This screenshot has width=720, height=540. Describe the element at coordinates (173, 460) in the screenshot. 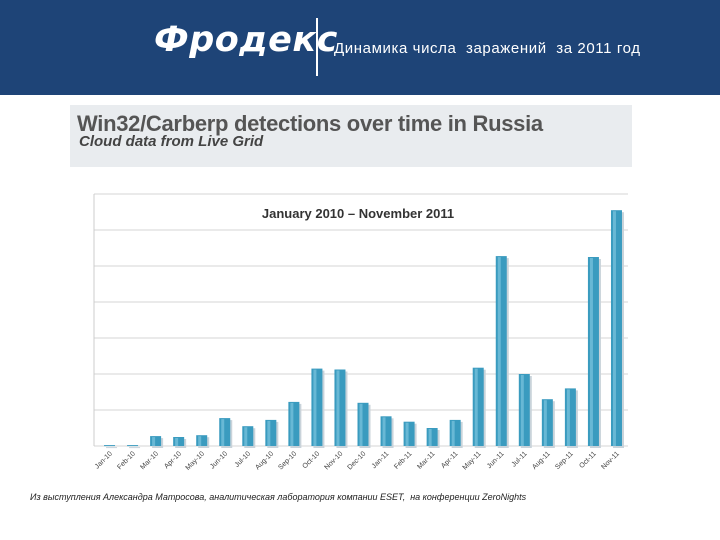

I see `x-tick-label: Apr-10` at that location.